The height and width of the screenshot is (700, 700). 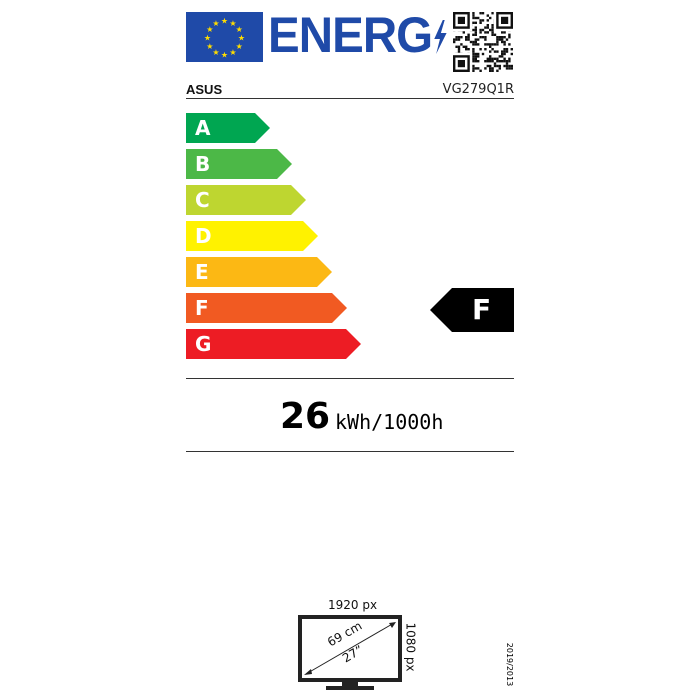 I want to click on consumption-value: 26, so click(x=305, y=416).